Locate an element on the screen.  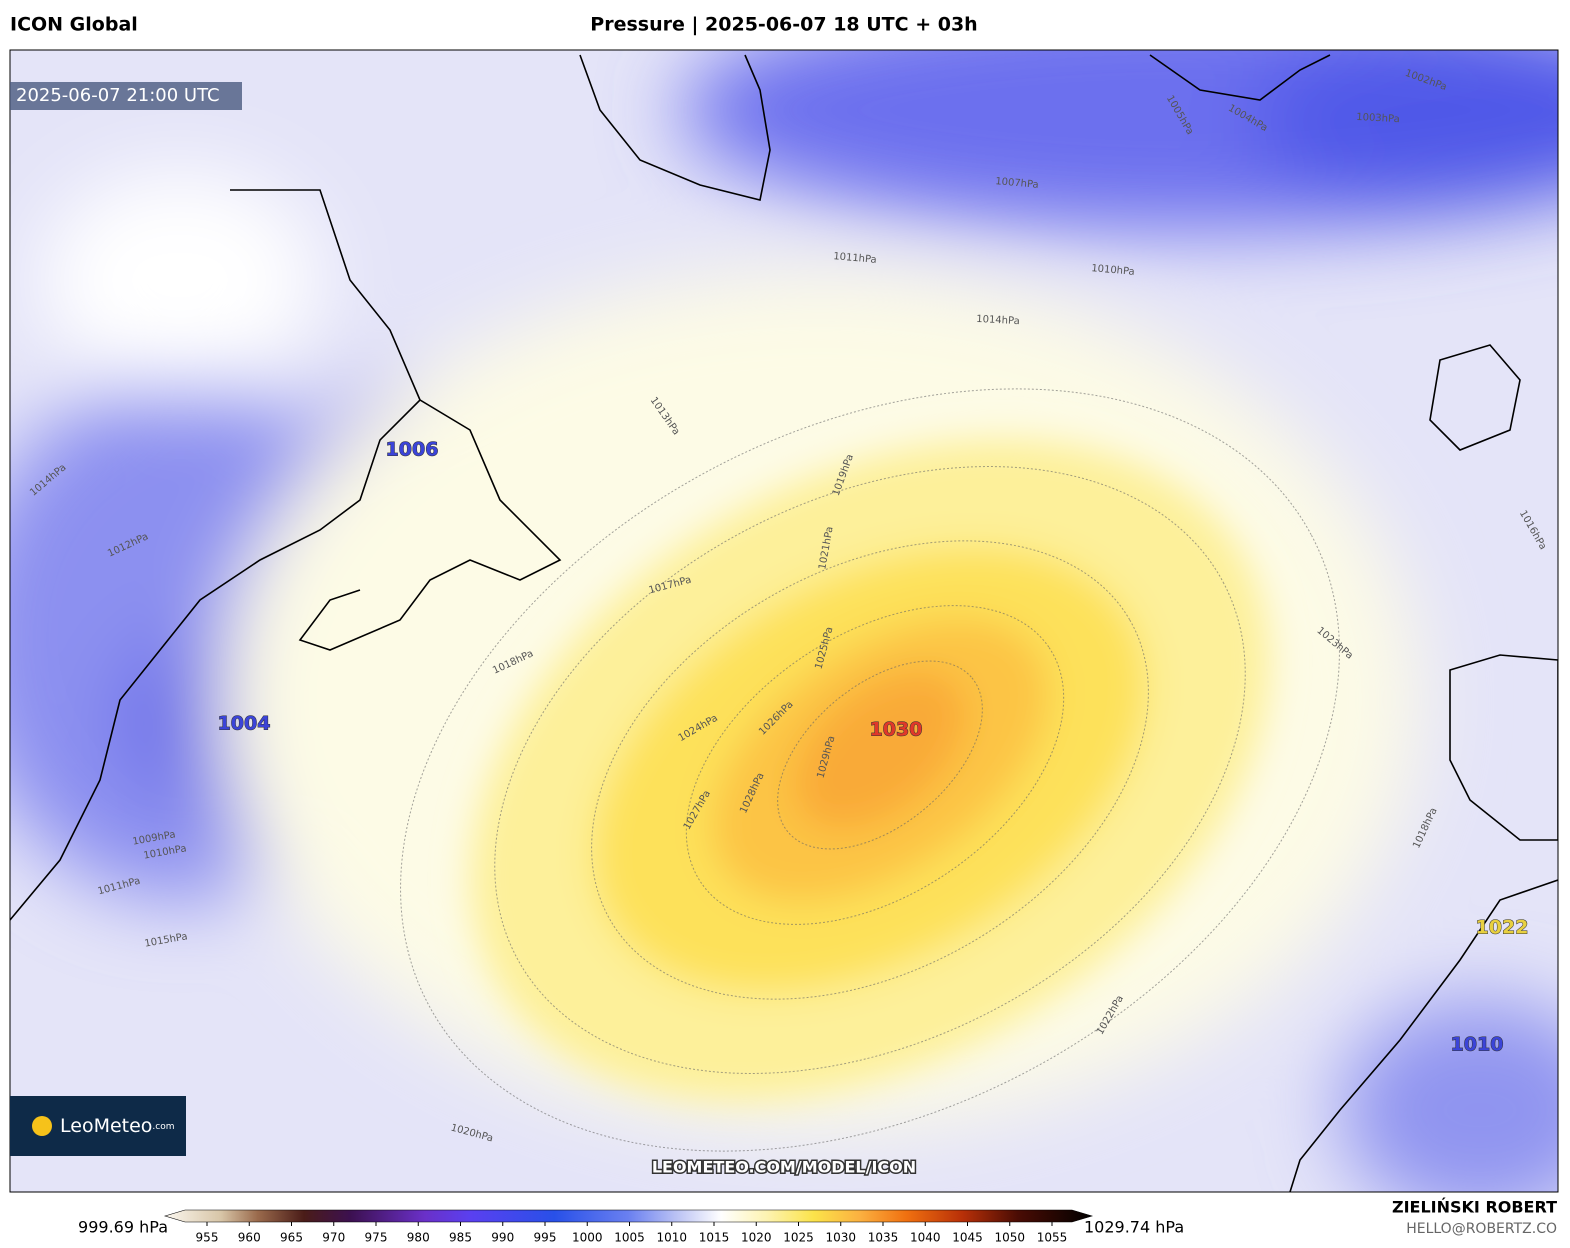
author: ZIELIŃSKI ROBERT is located at coordinates (1474, 1207).